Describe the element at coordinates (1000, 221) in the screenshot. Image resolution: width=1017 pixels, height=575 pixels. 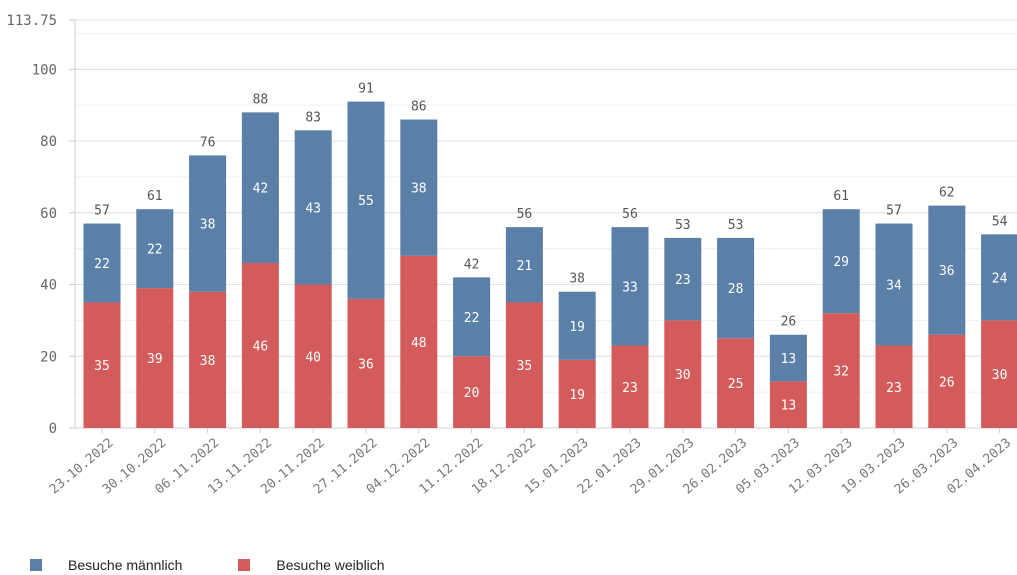
I see `data-label-total: 54` at that location.